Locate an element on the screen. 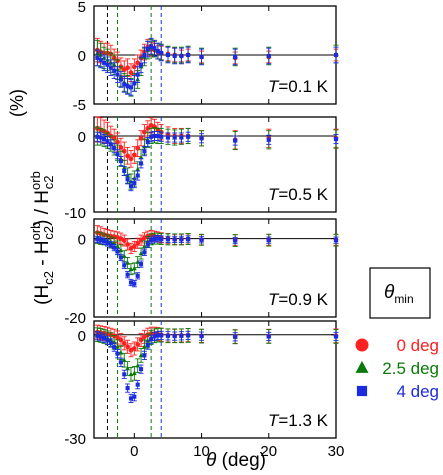  panel-label: T=0.1 K is located at coordinates (298, 86).